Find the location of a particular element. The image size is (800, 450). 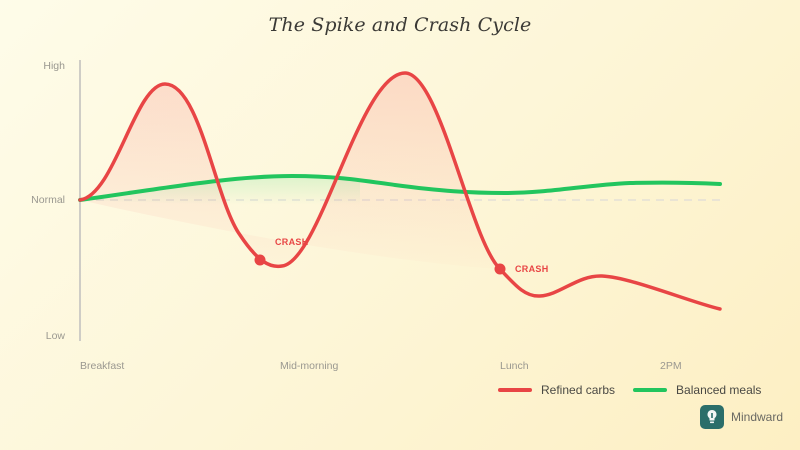

x-label-mid-morning: Mid-morning is located at coordinates (309, 366).